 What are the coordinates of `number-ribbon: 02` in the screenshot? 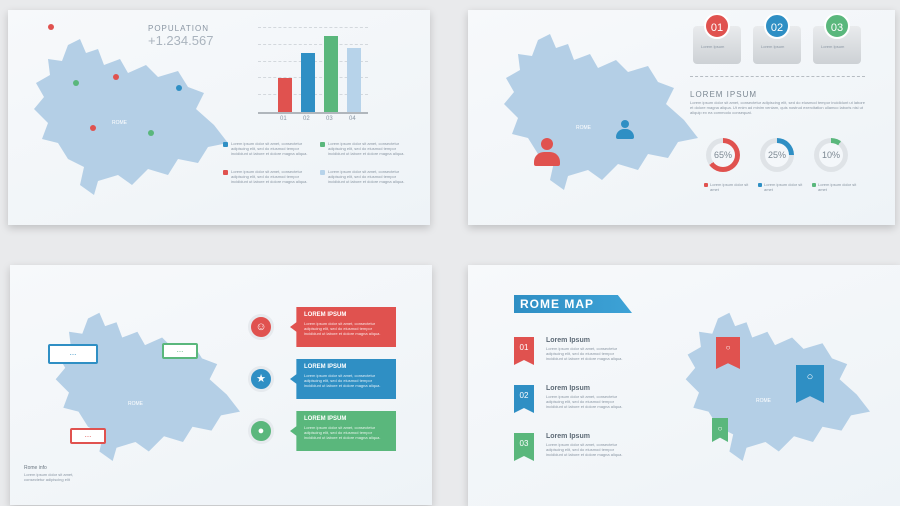 It's located at (524, 399).